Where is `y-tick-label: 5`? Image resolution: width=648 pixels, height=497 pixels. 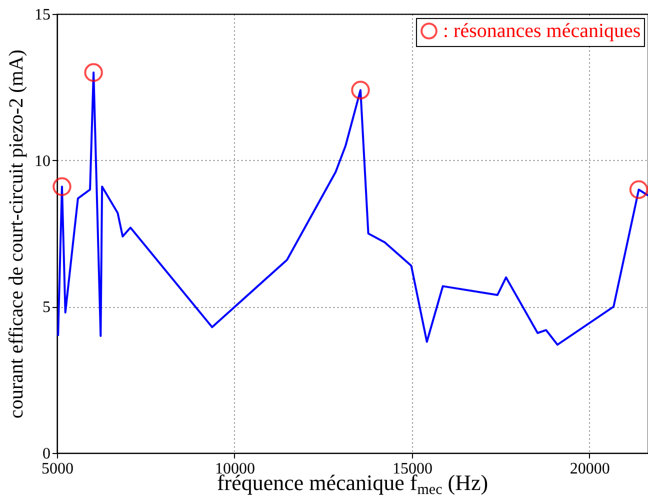
y-tick-label: 5 is located at coordinates (46, 307).